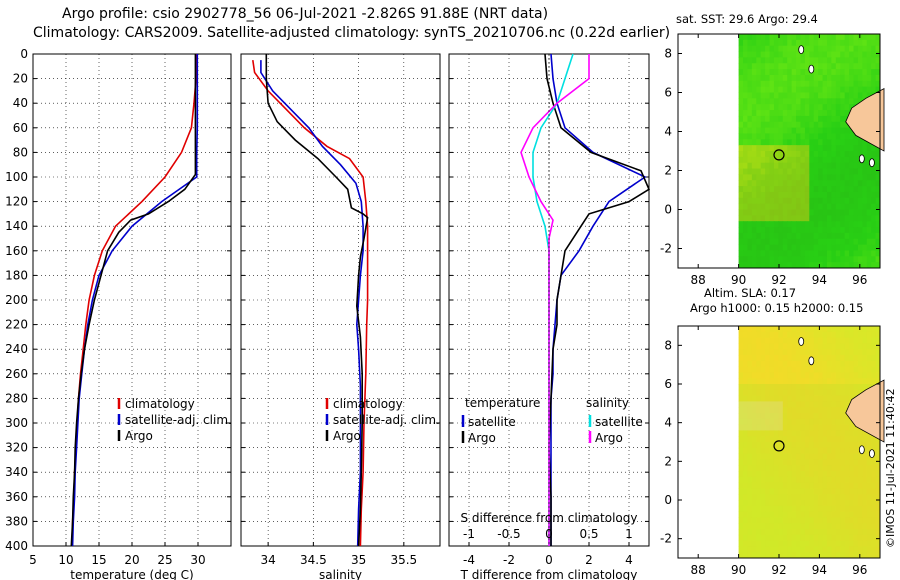 This screenshot has height=580, width=900. I want to click on x-axis-label: T difference from climatology, so click(549, 574).